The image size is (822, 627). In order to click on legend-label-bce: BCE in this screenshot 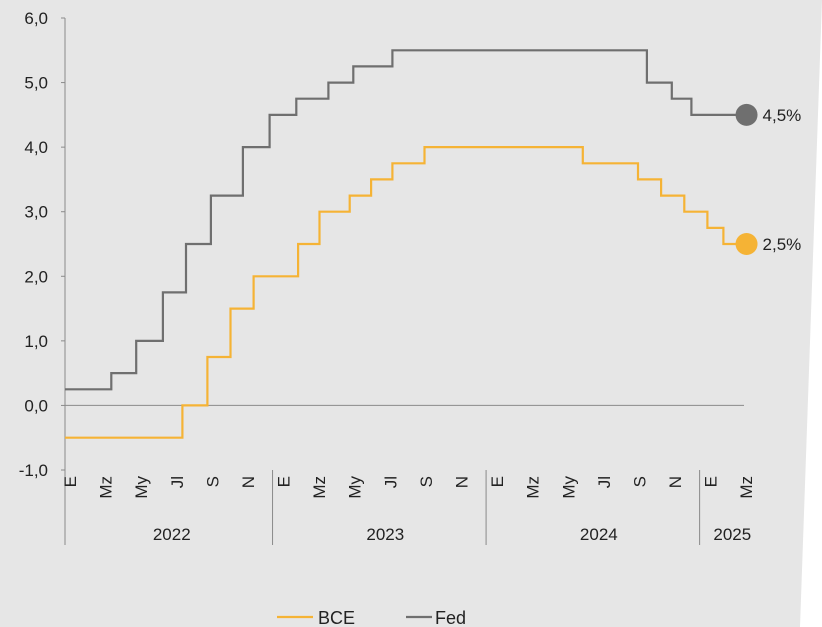, I will do `click(336, 617)`.